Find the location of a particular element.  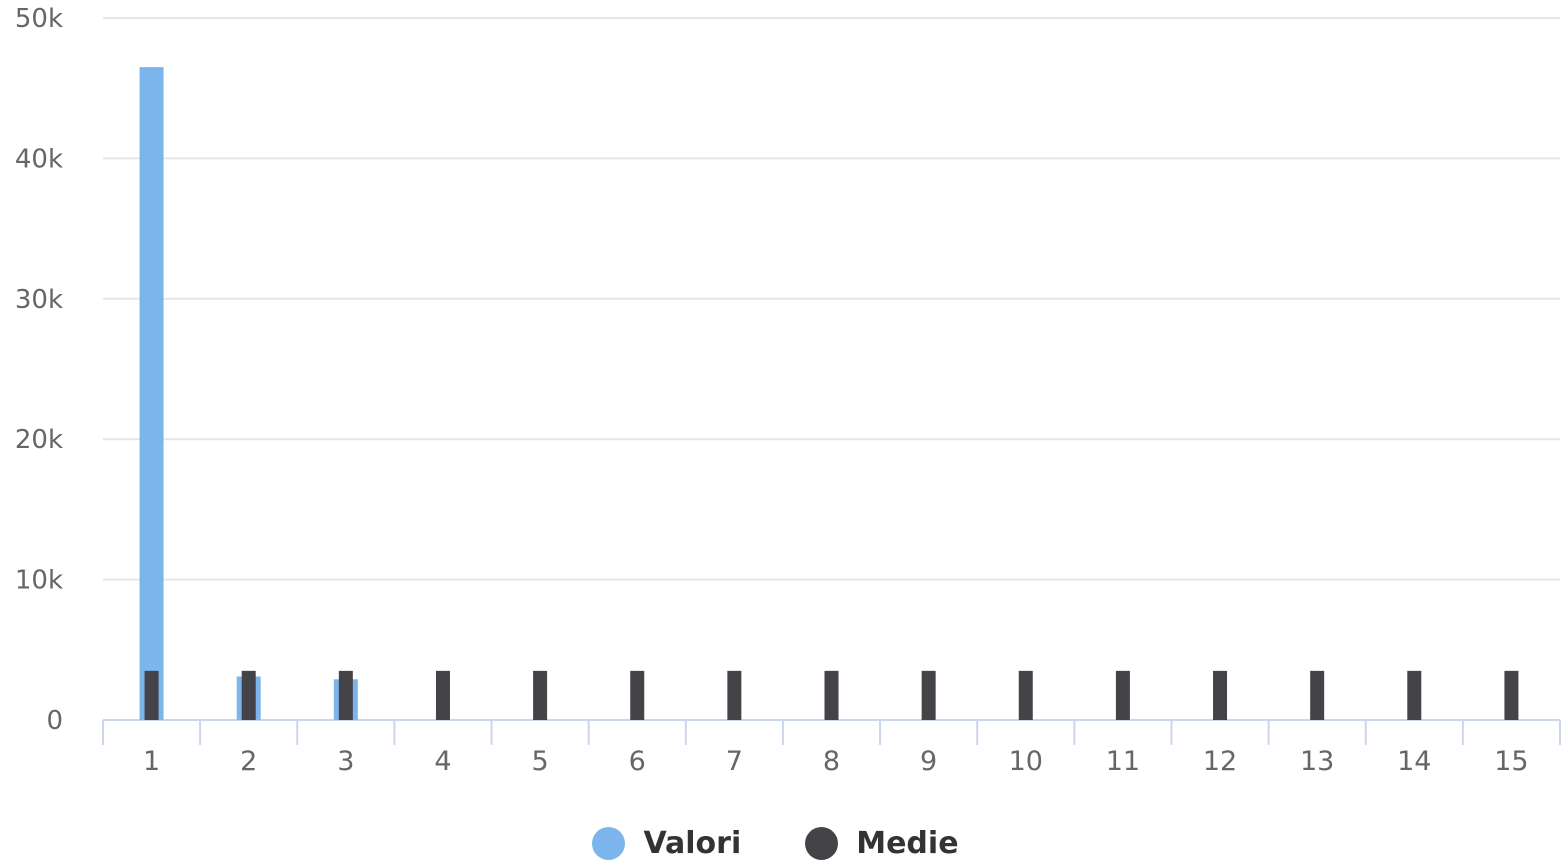

x-tick-label: 6 is located at coordinates (637, 761).